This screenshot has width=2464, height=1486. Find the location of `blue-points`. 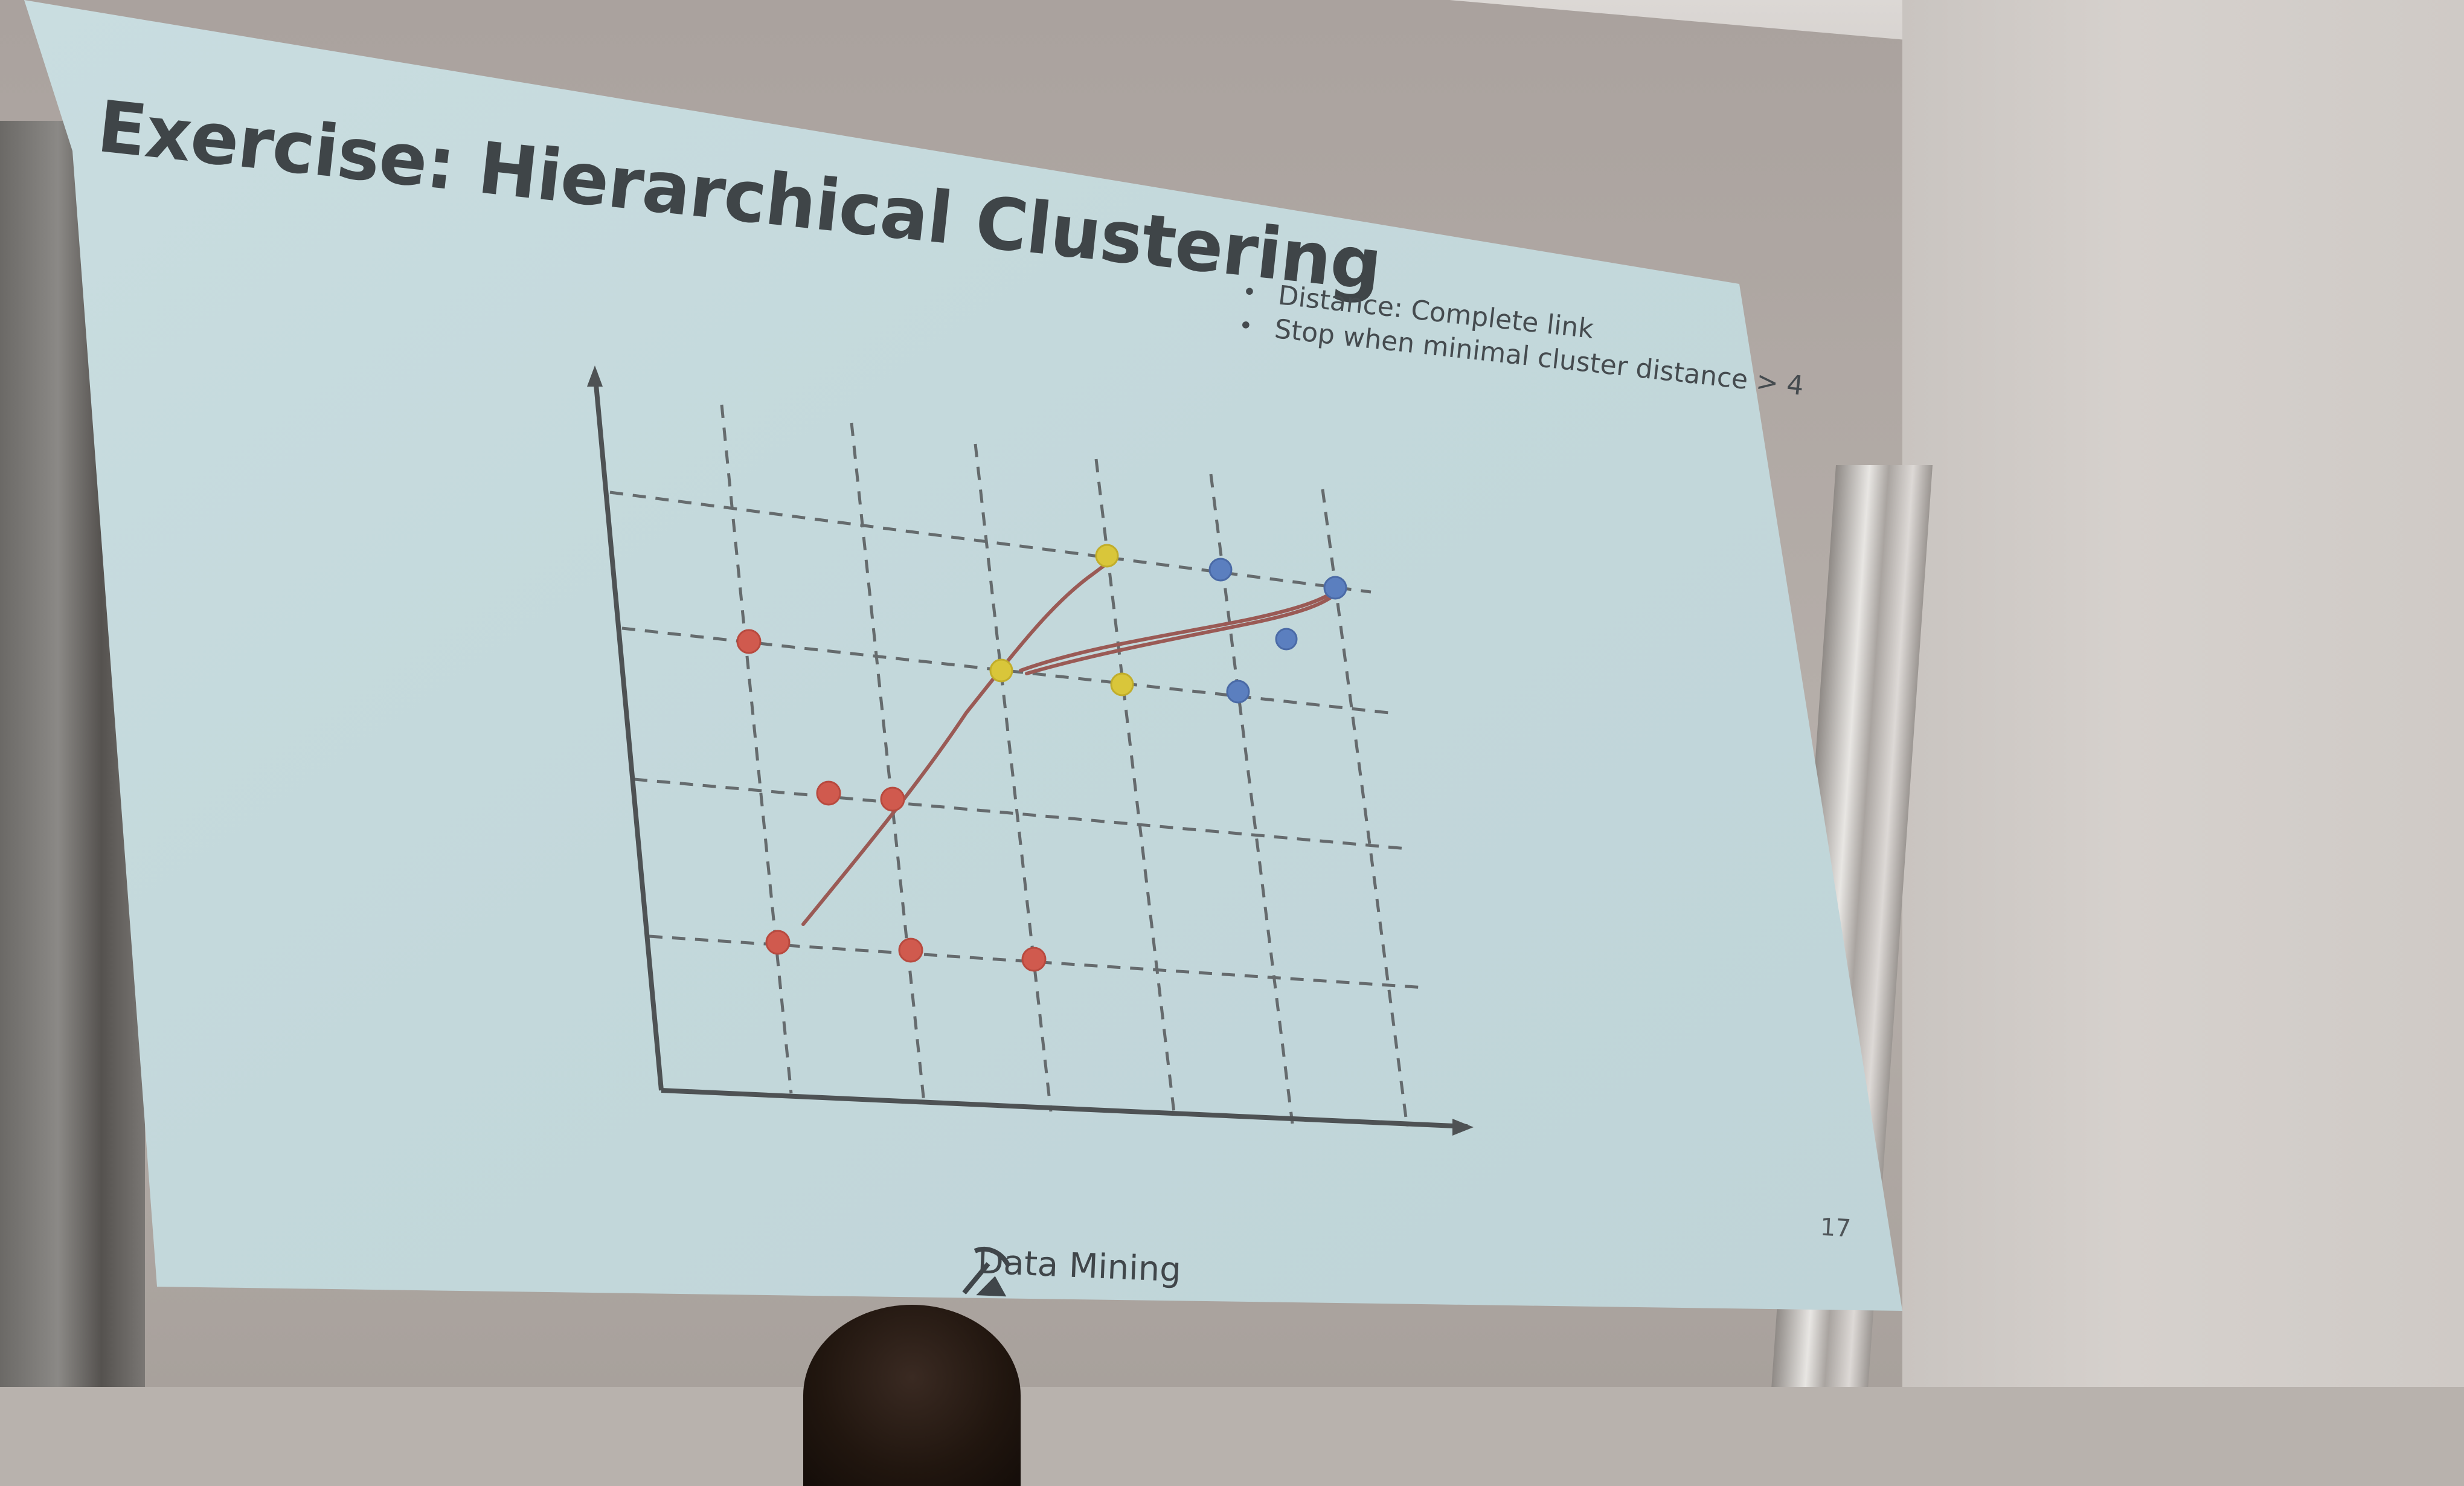

blue-points is located at coordinates (1277, 631).